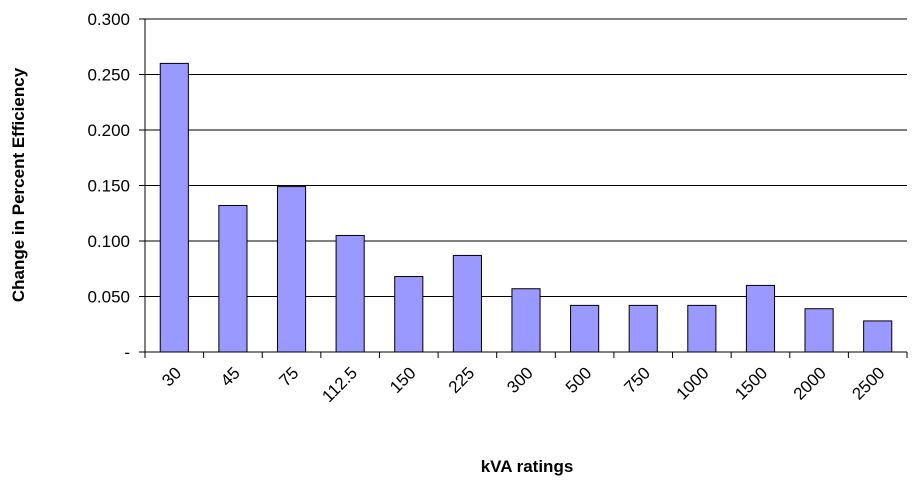 Image resolution: width=917 pixels, height=481 pixels. Describe the element at coordinates (519, 379) in the screenshot. I see `x-tick-label: 300` at that location.